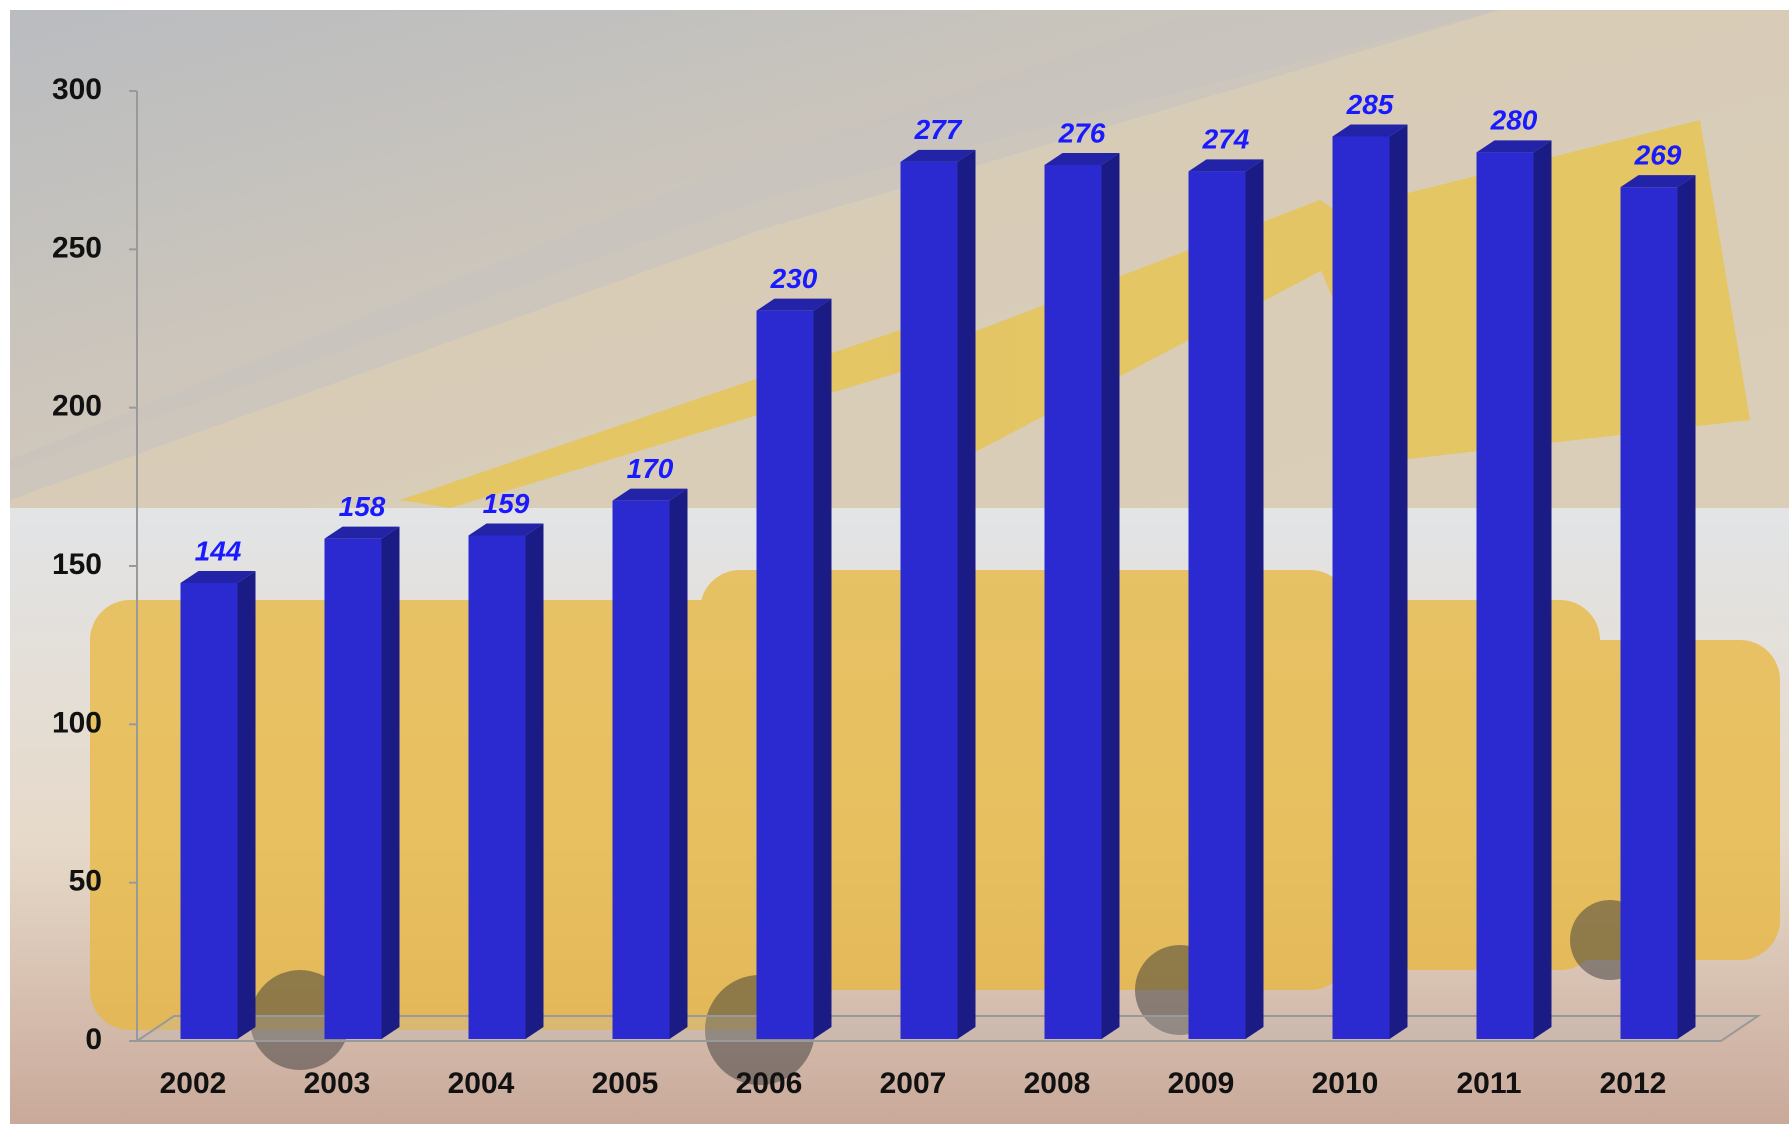  Describe the element at coordinates (769, 1083) in the screenshot. I see `x-tick-label: 2006` at that location.